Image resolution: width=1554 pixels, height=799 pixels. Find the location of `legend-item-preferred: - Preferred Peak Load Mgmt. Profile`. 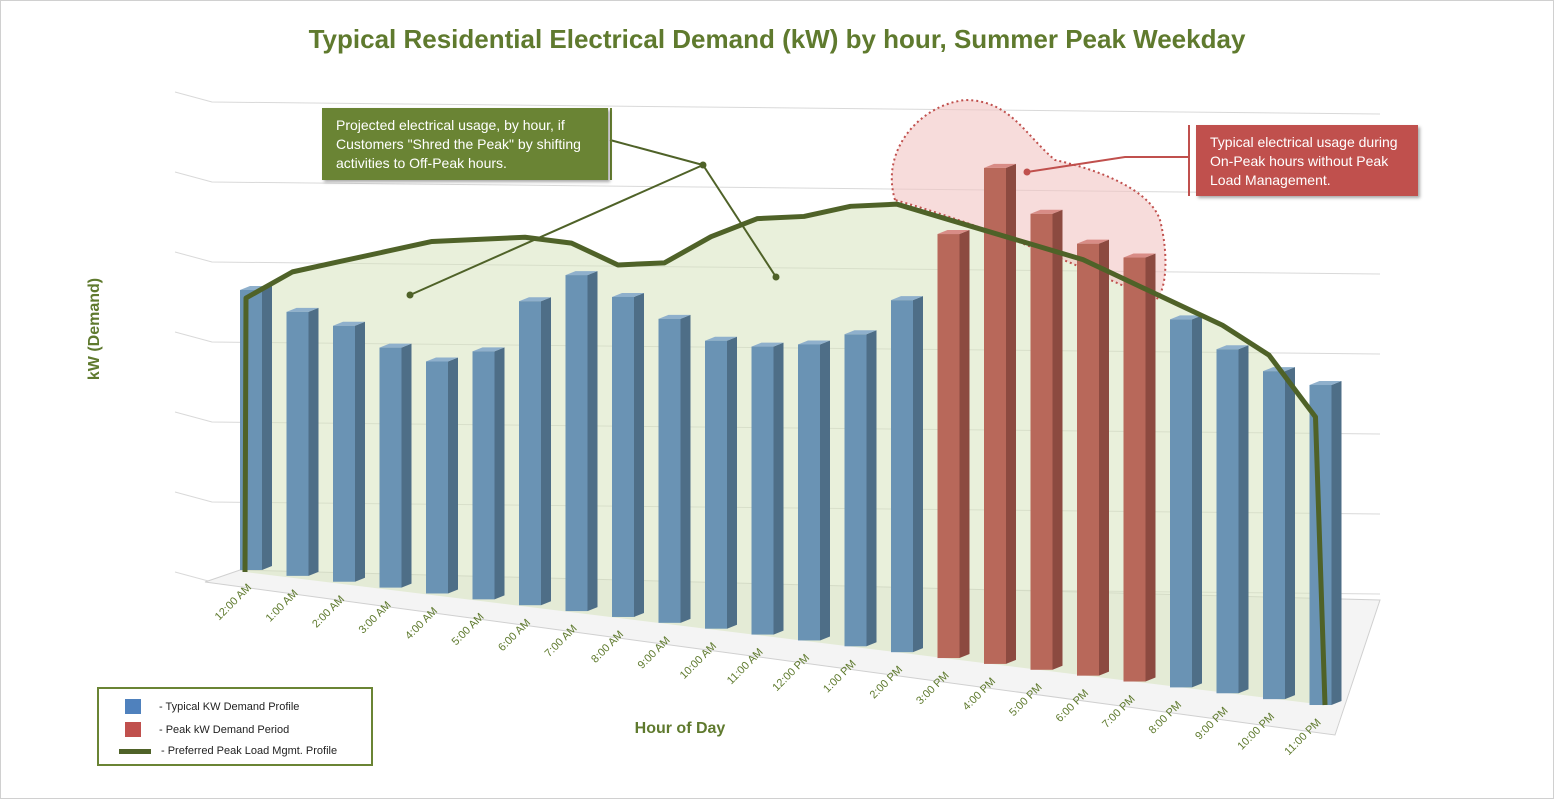

legend-item-preferred: - Preferred Peak Load Mgmt. Profile is located at coordinates (228, 751).